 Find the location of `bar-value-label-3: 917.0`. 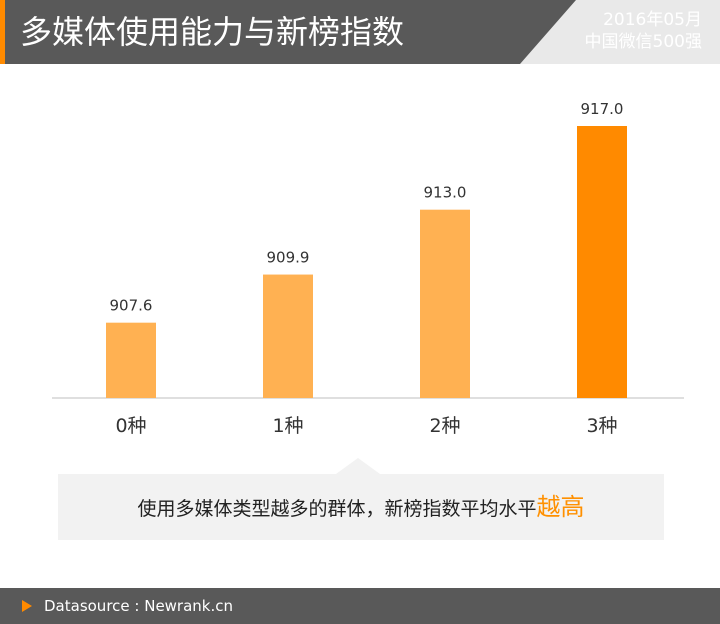

bar-value-label-3: 917.0 is located at coordinates (602, 109).